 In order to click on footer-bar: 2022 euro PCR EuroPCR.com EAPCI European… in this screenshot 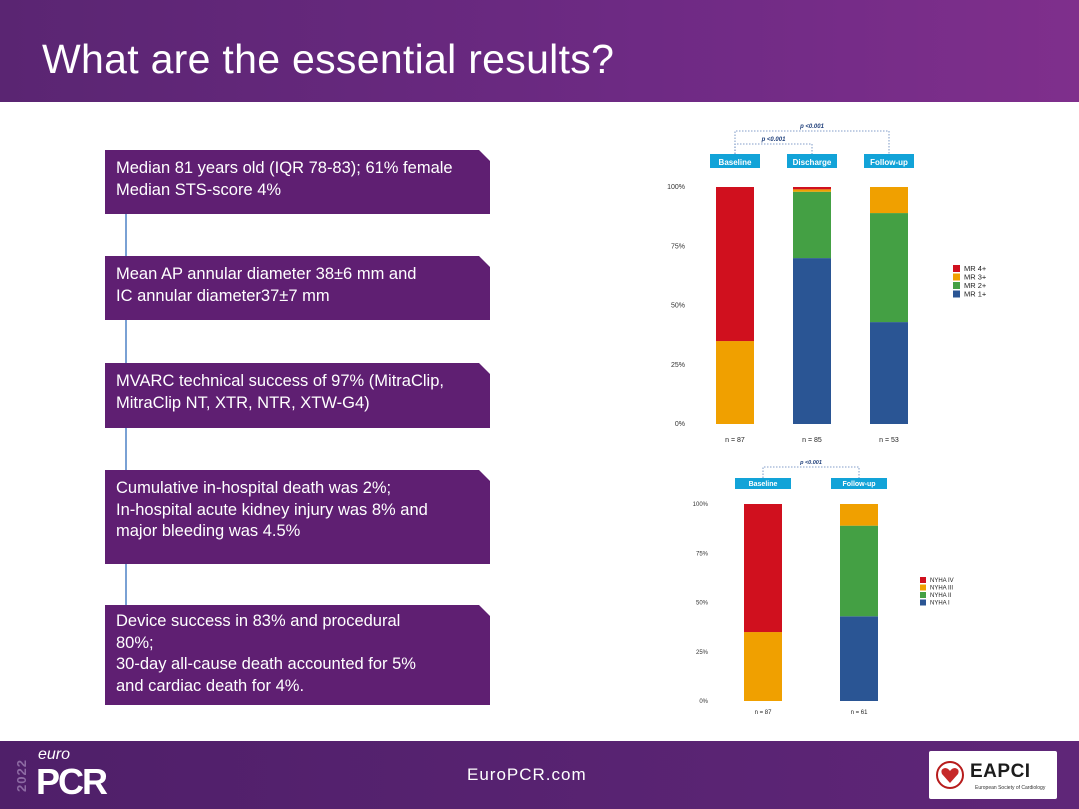, I will do `click(539, 775)`.